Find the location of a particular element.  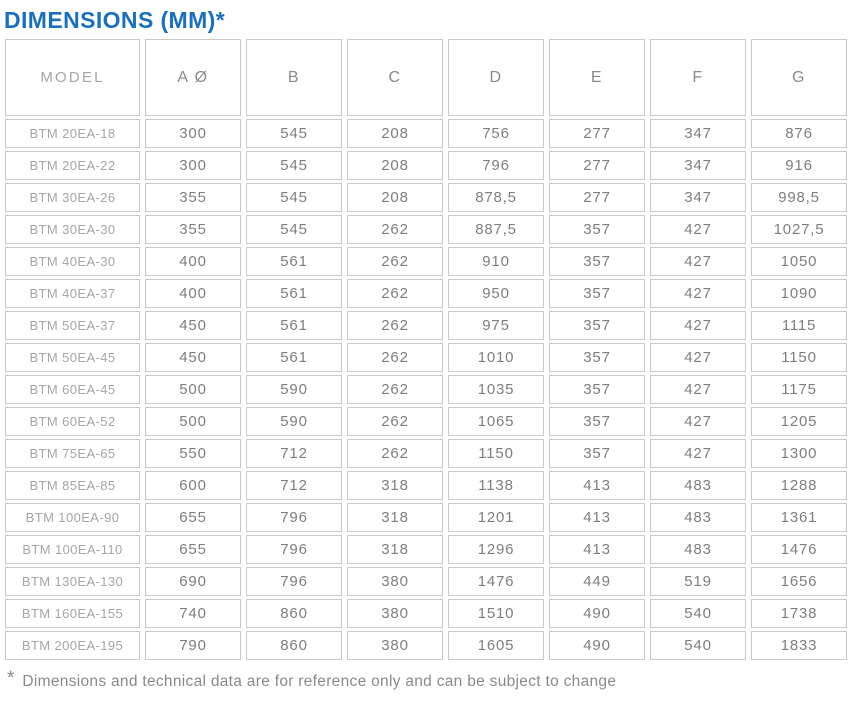

dimension-cell: 1656 is located at coordinates (799, 581).